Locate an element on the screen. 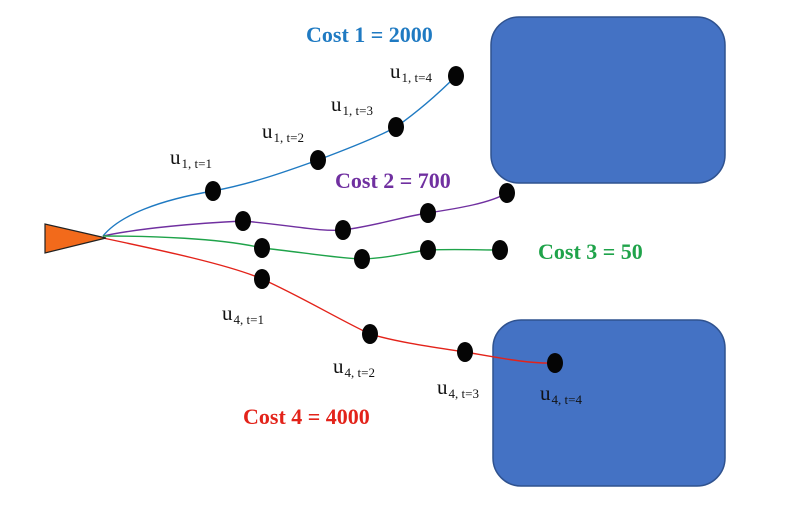  cost-label-1: Cost 1 = 2000 is located at coordinates (369, 34).